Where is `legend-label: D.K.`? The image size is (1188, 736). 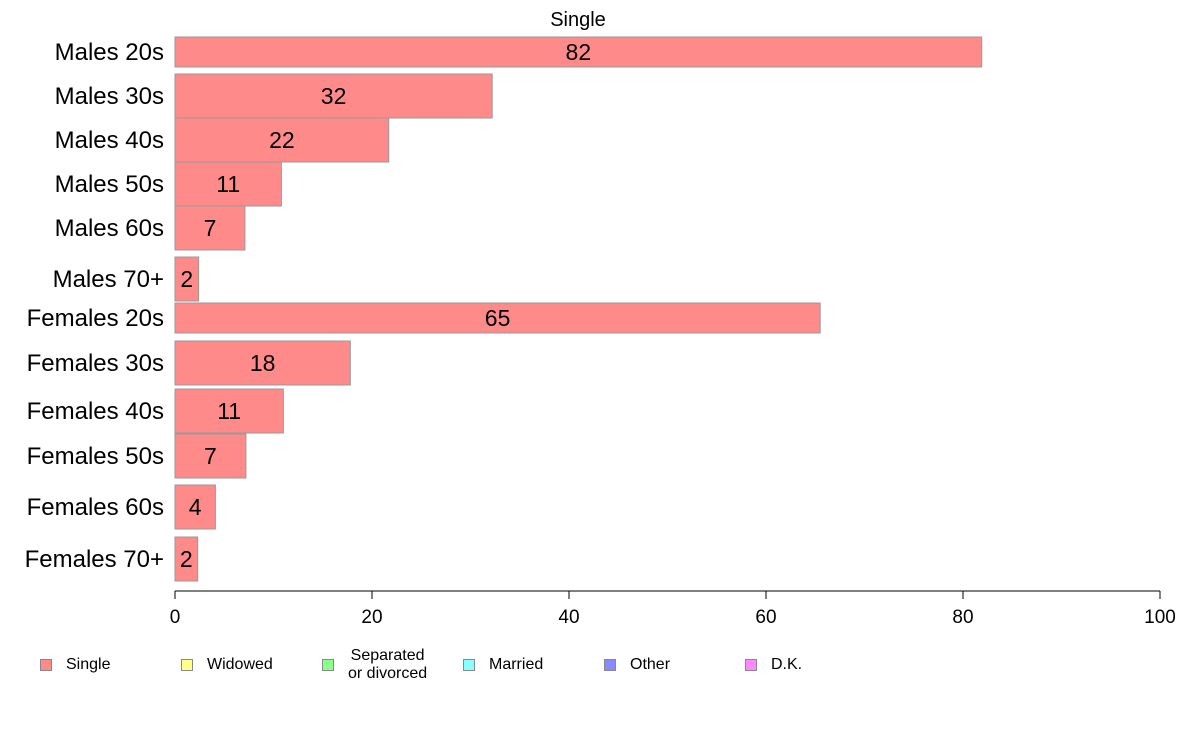 legend-label: D.K. is located at coordinates (787, 664).